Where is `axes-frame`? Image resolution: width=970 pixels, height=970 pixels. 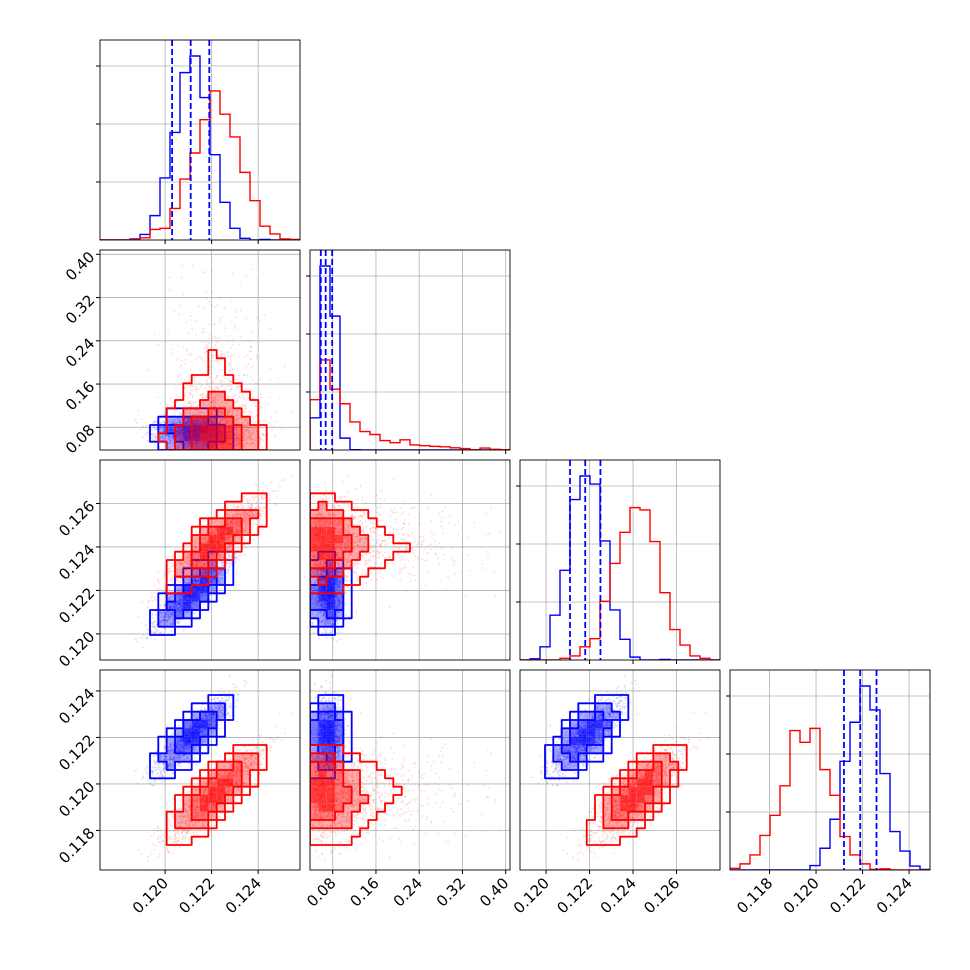
axes-frame is located at coordinates (620, 560).